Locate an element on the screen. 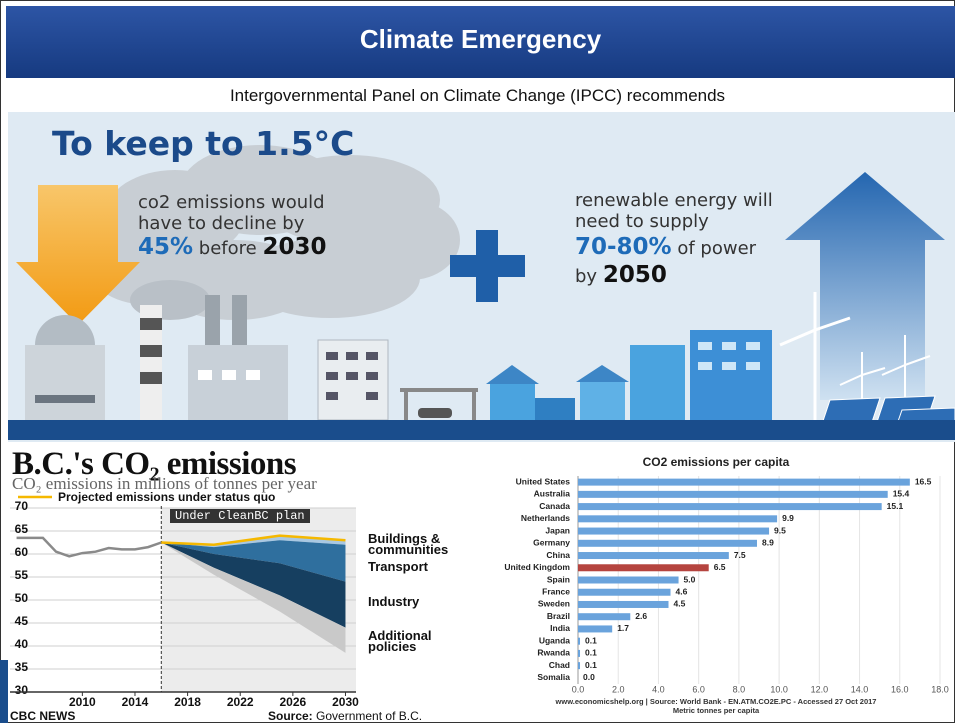  y-tick-label: Japan is located at coordinates (557, 530).